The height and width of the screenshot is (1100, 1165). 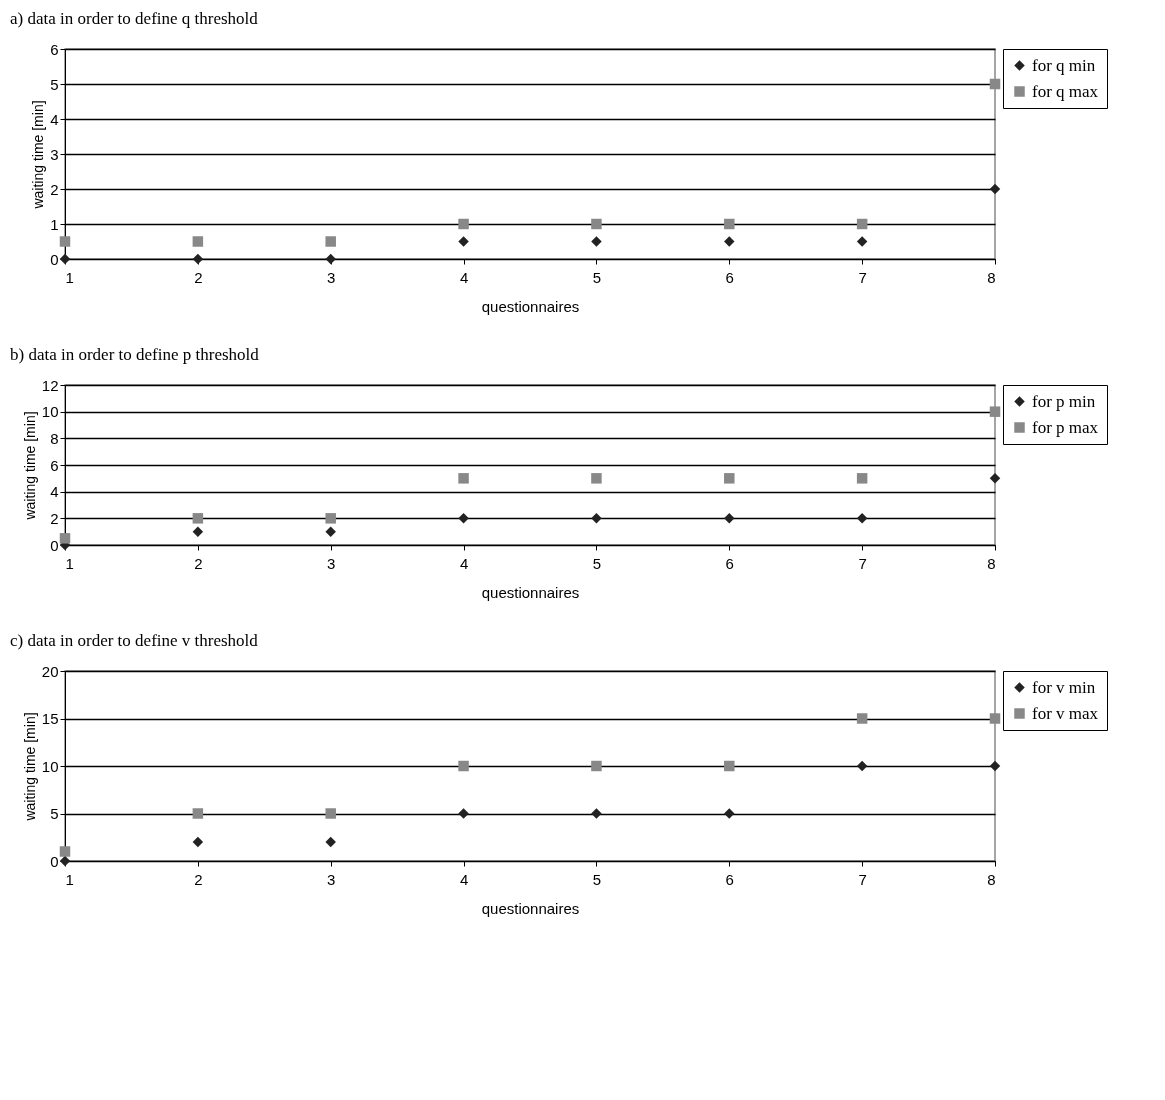 I want to click on legend-label: for q max, so click(x=1065, y=91).